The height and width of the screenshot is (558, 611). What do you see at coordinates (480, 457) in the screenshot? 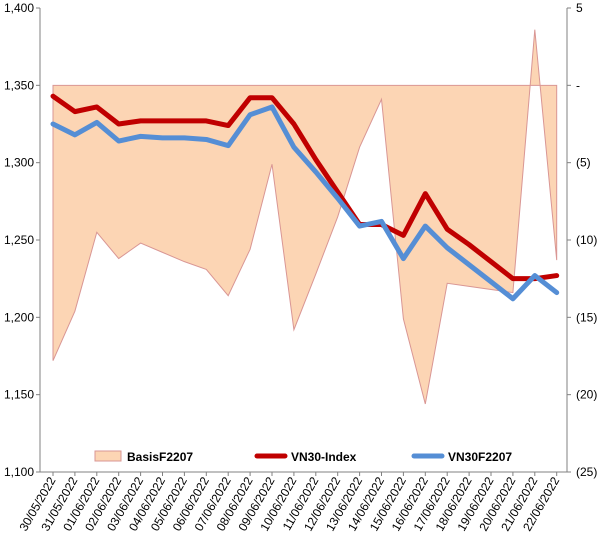
I see `legend-label-vn30f2207: VN30F2207` at bounding box center [480, 457].